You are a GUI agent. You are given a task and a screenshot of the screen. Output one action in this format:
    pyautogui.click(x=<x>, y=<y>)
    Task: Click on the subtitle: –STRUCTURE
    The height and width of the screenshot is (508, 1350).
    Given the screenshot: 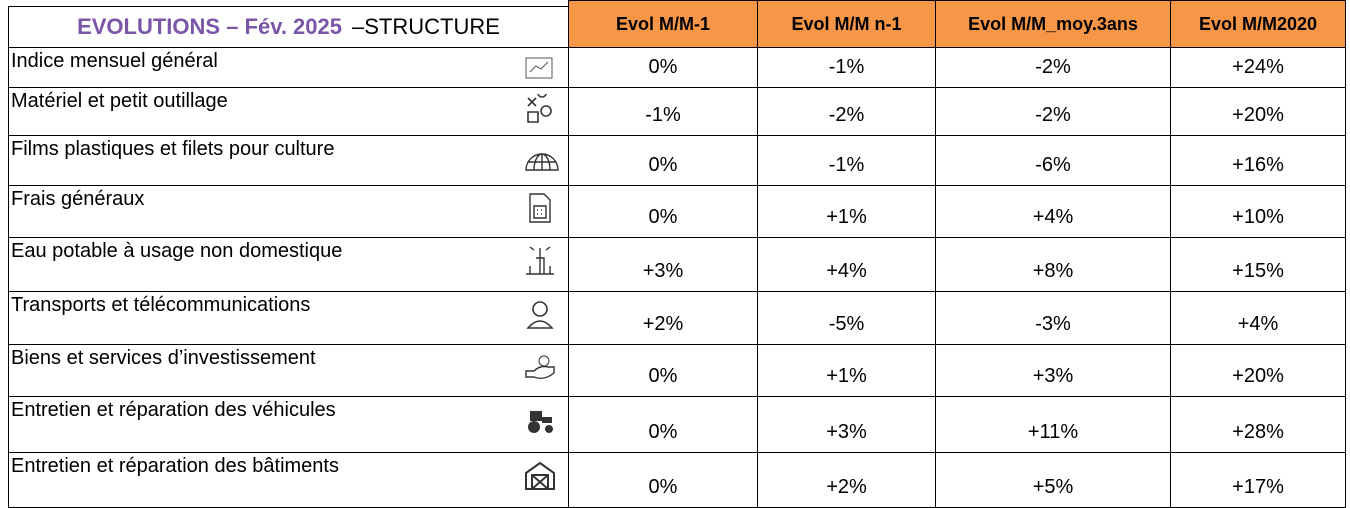 What is the action you would take?
    pyautogui.click(x=426, y=26)
    